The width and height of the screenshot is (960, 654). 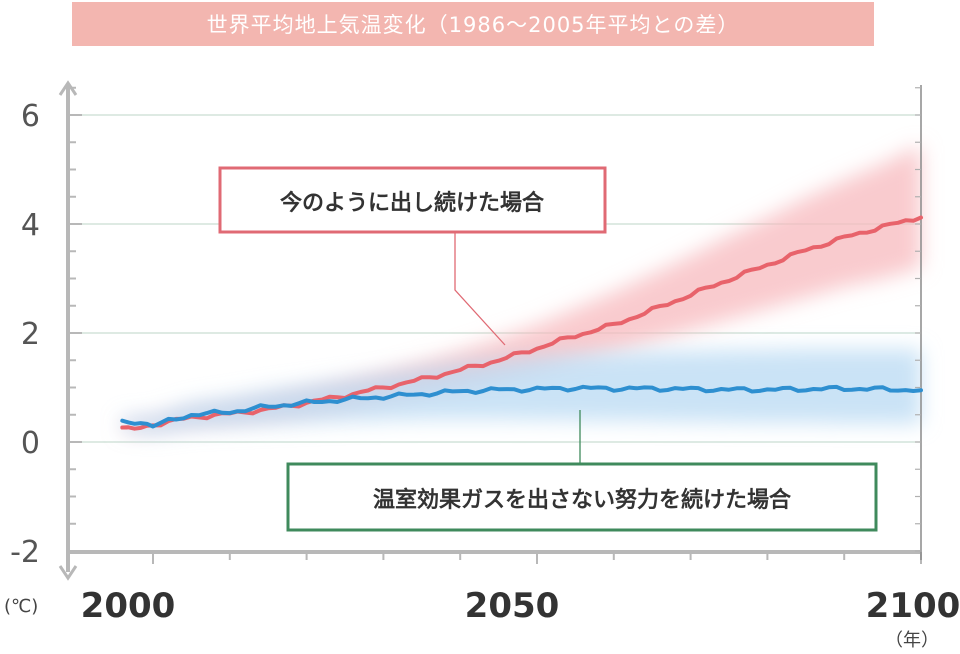 I want to click on chart-title-banner: 世界平均地上気温変化（1986〜2005年平均との差）, so click(x=473, y=24).